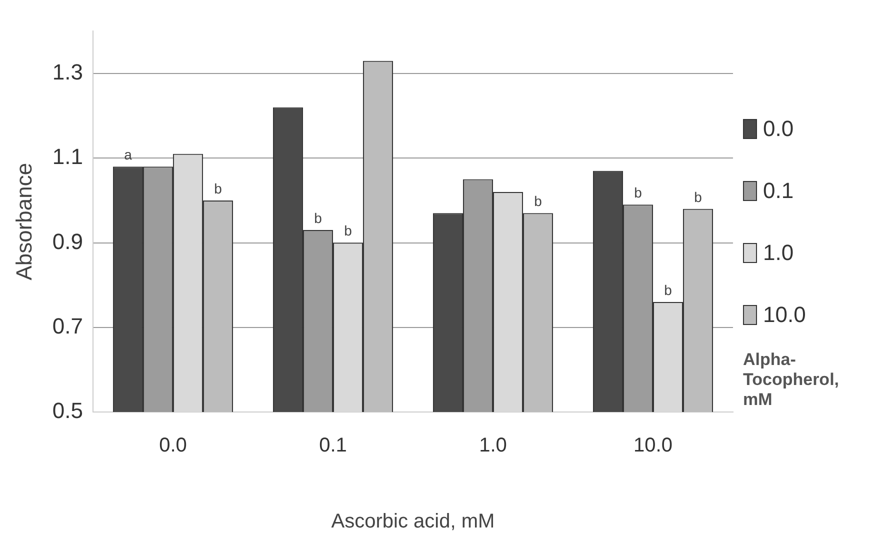  What do you see at coordinates (67, 325) in the screenshot?
I see `y-tick-label: 0.7` at bounding box center [67, 325].